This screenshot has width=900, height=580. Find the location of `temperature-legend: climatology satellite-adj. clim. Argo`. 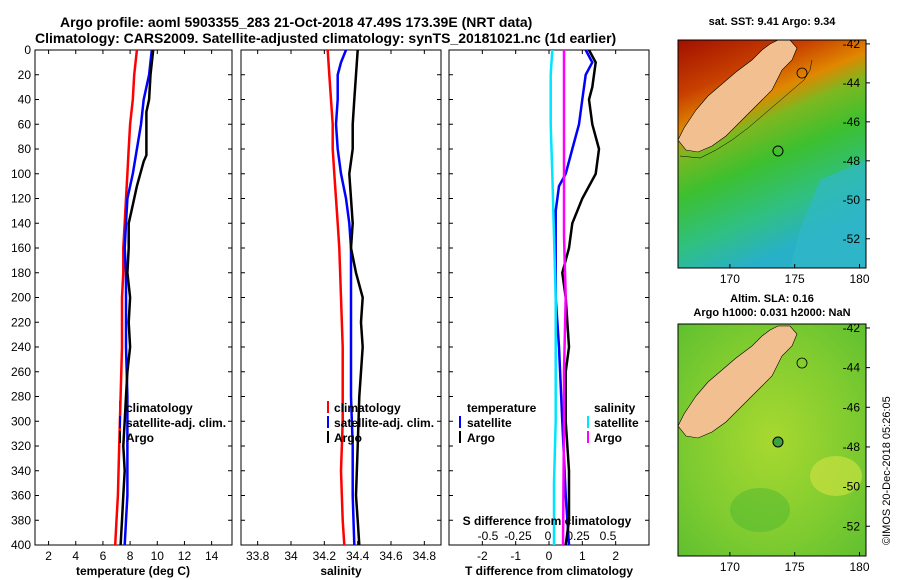

temperature-legend: climatology satellite-adj. clim. Argo is located at coordinates (172, 423).